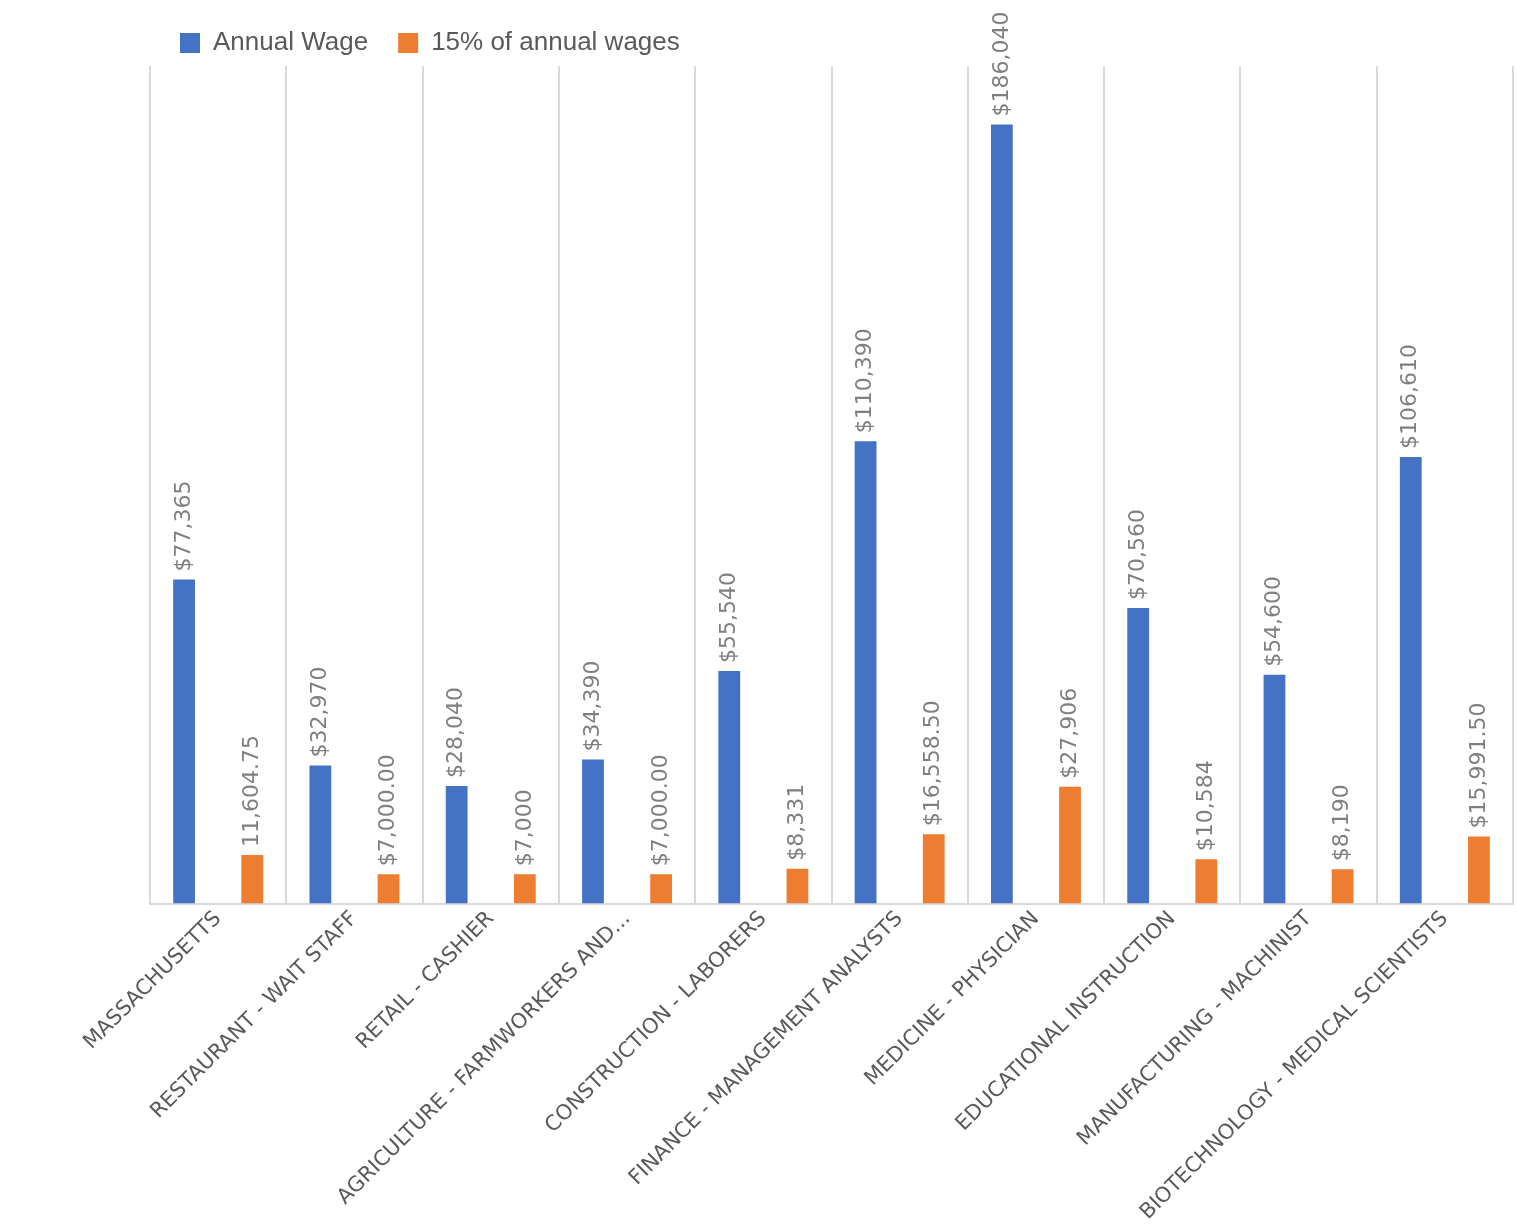 The width and height of the screenshot is (1517, 1232). Describe the element at coordinates (1477, 765) in the screenshot. I see `data-label: $15,991.50` at that location.